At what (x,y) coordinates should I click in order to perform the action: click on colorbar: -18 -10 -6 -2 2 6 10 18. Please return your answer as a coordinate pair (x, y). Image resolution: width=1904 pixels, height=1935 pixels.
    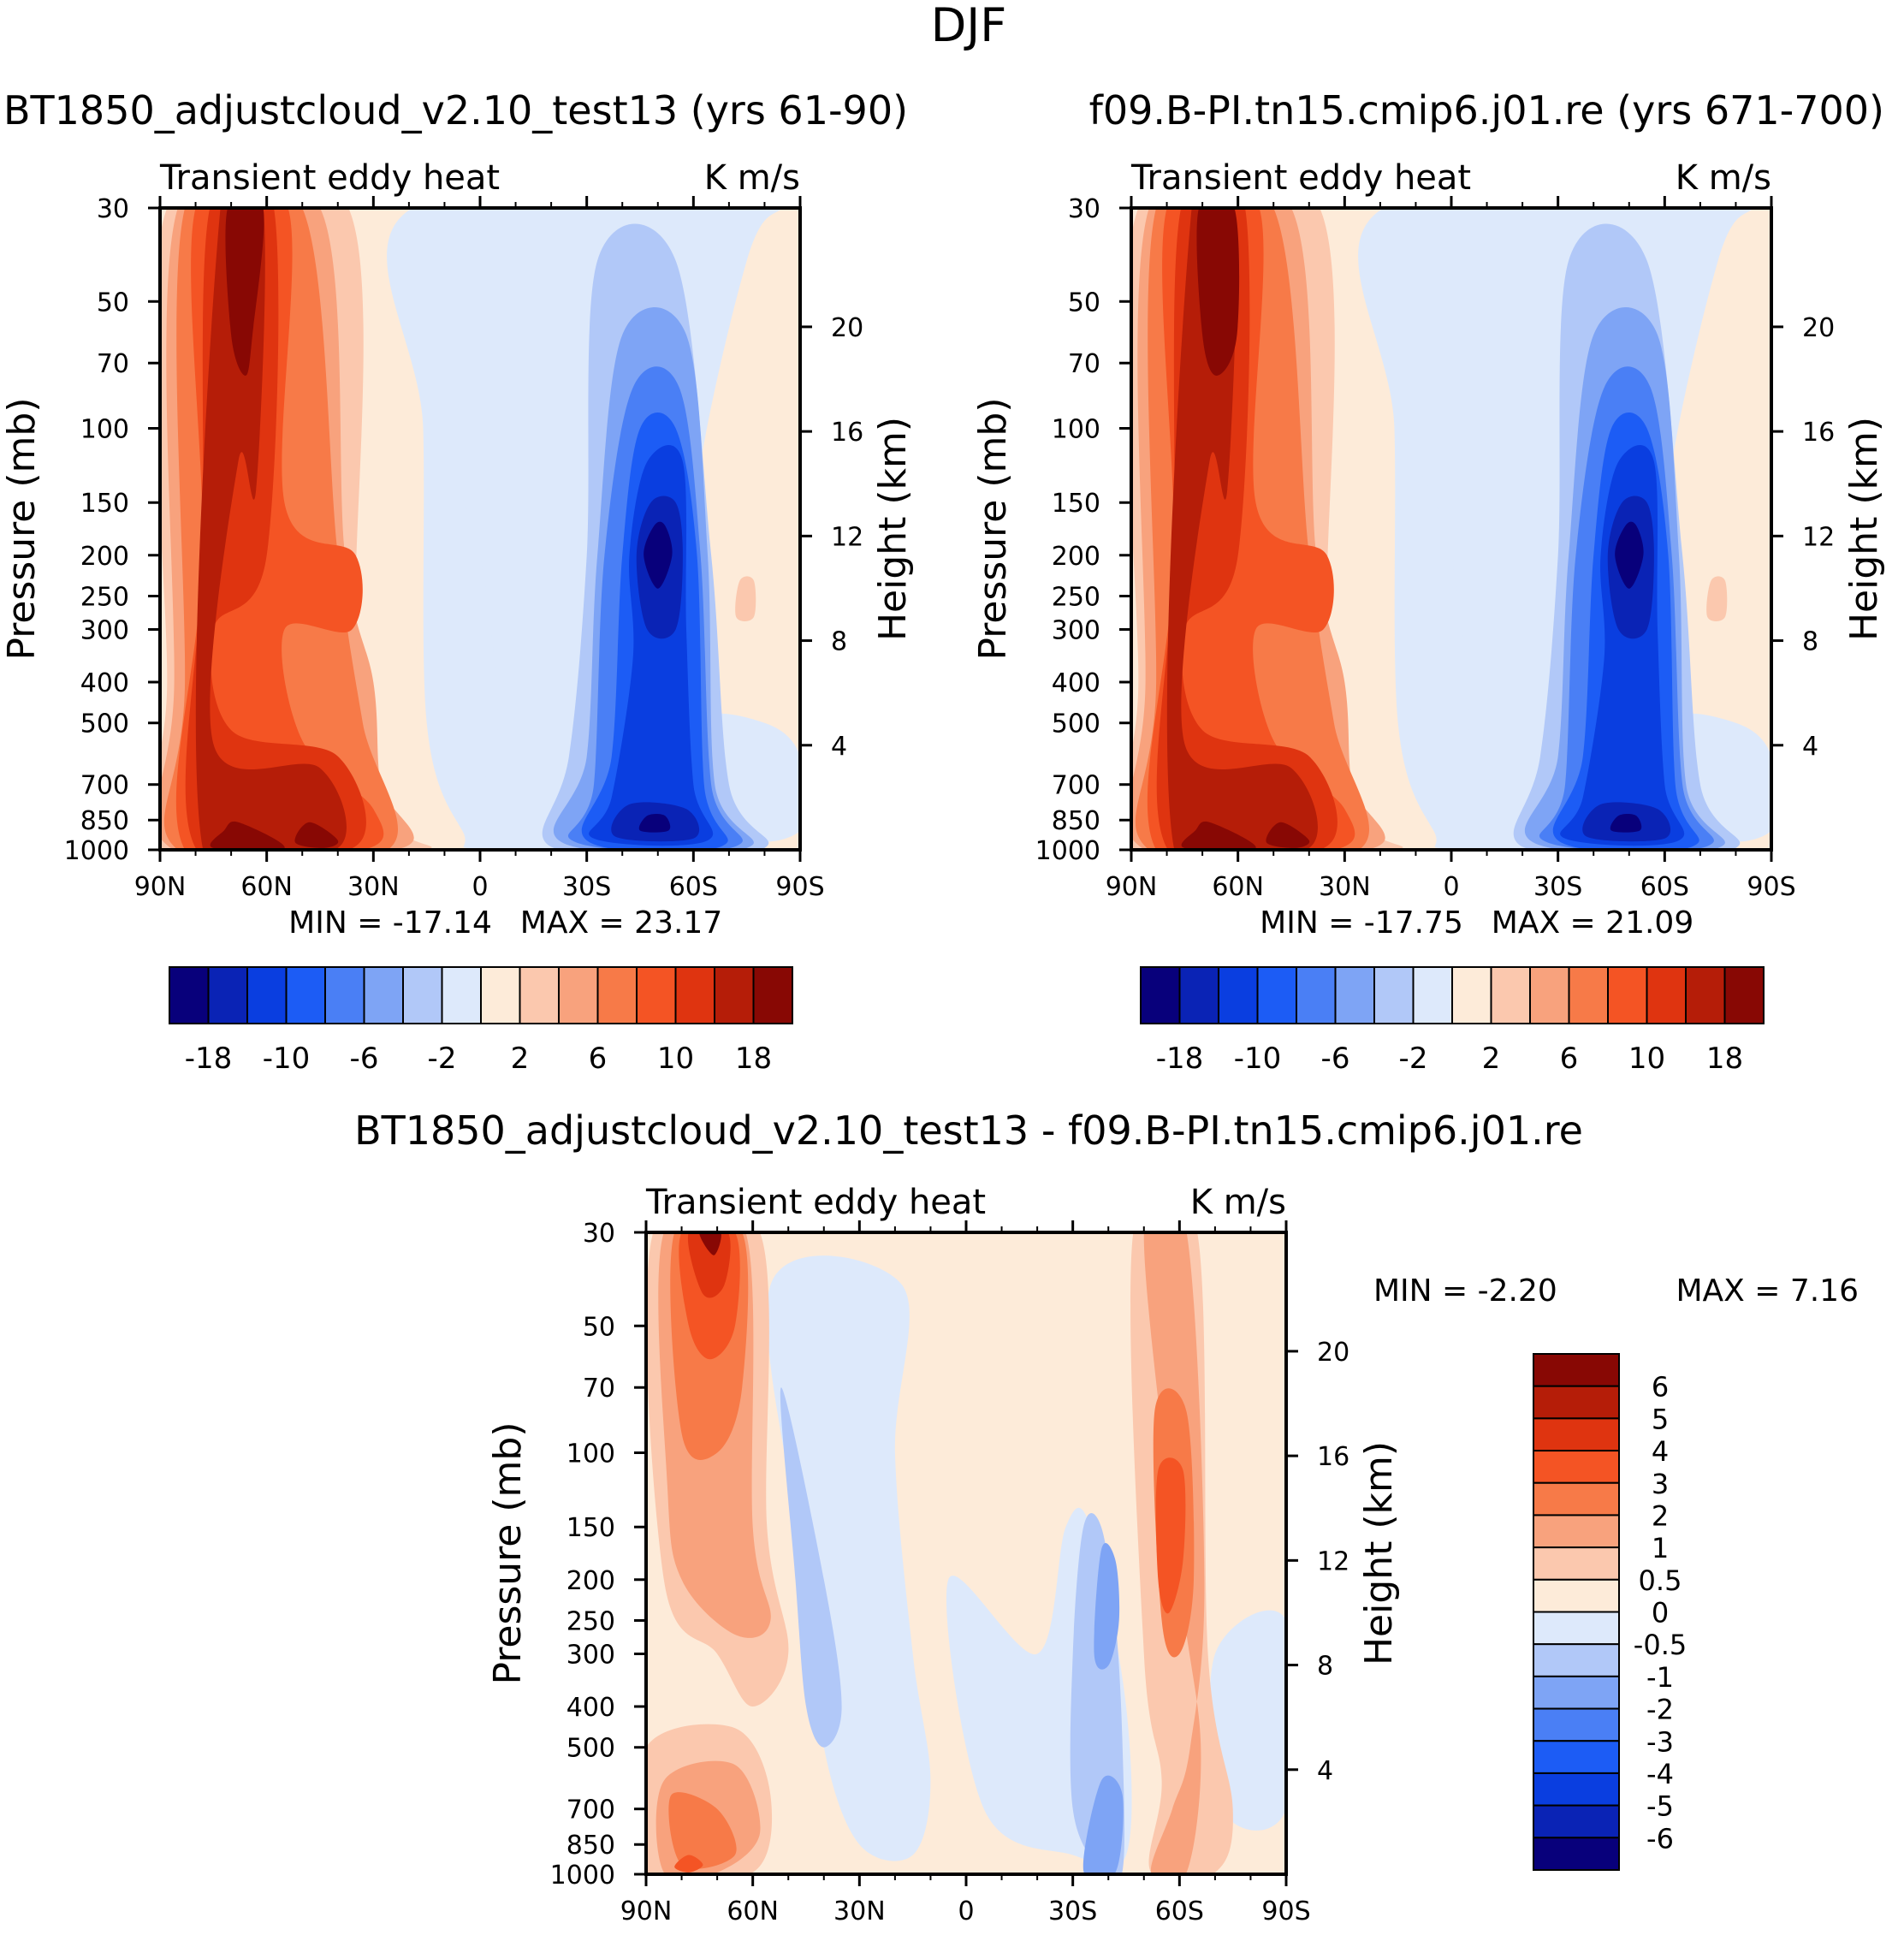
    Looking at the image, I should click on (1452, 1021).